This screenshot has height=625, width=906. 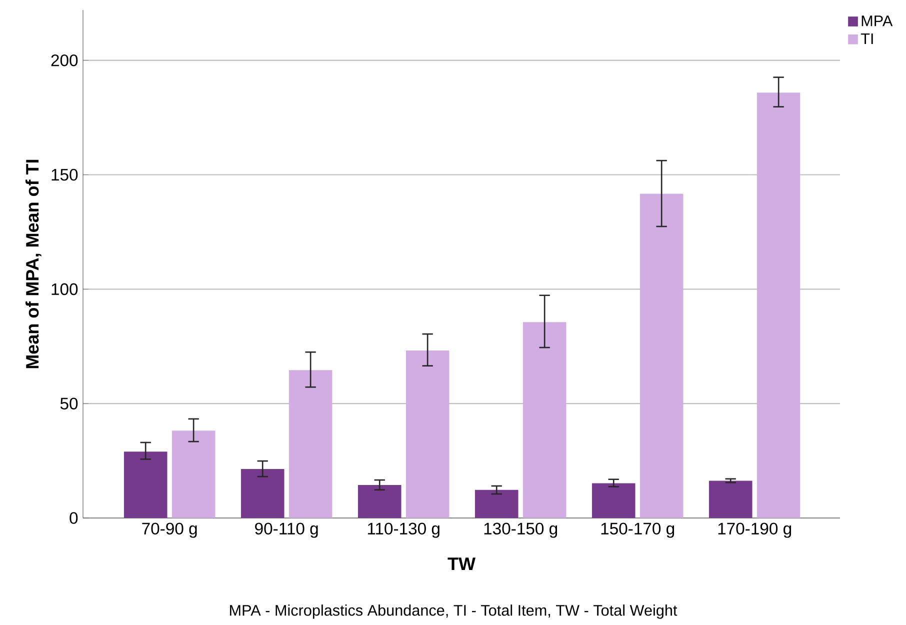 I want to click on x-tick-label: 90-110 g, so click(x=286, y=530).